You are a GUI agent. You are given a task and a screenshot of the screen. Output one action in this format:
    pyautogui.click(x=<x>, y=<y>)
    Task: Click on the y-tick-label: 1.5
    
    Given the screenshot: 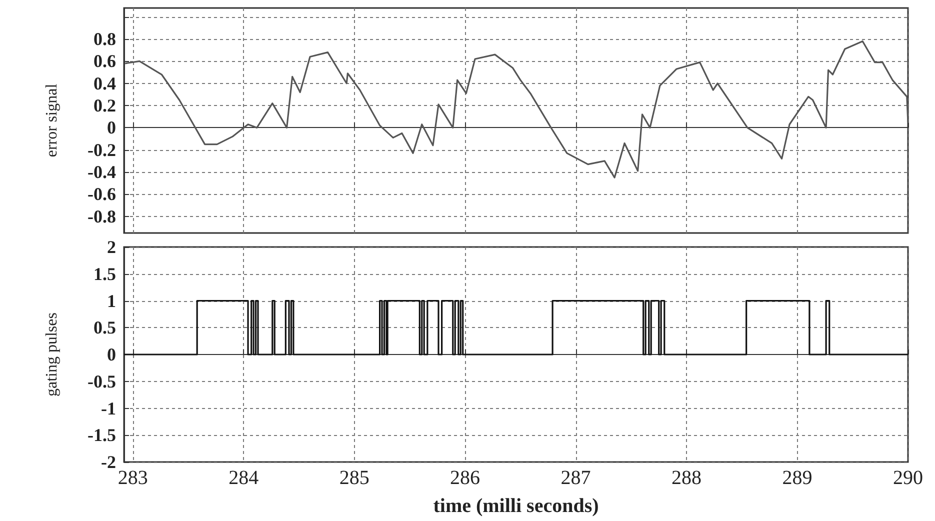 What is the action you would take?
    pyautogui.click(x=105, y=274)
    